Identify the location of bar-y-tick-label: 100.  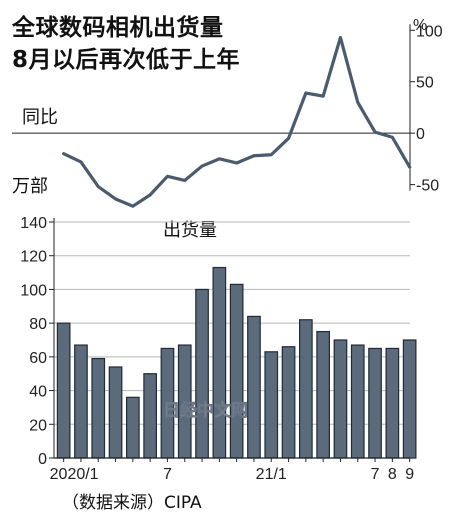
(33, 290).